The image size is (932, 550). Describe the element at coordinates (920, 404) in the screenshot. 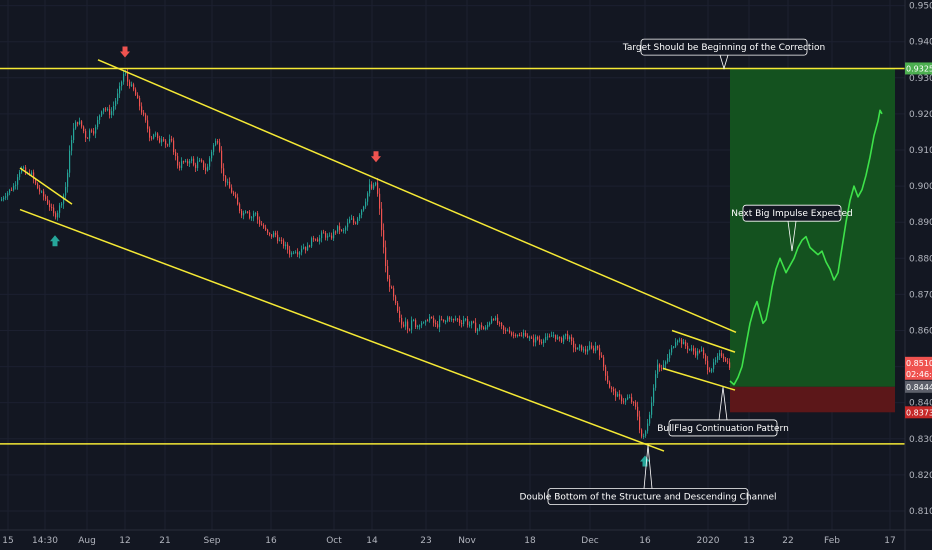

I see `y-tick-label: 0.84000` at that location.